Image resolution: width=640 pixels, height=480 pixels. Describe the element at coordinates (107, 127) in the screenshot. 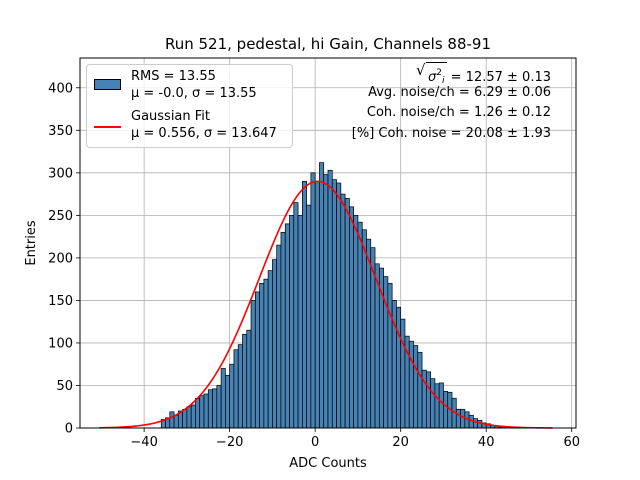

I see `legend-swatch-fit` at that location.